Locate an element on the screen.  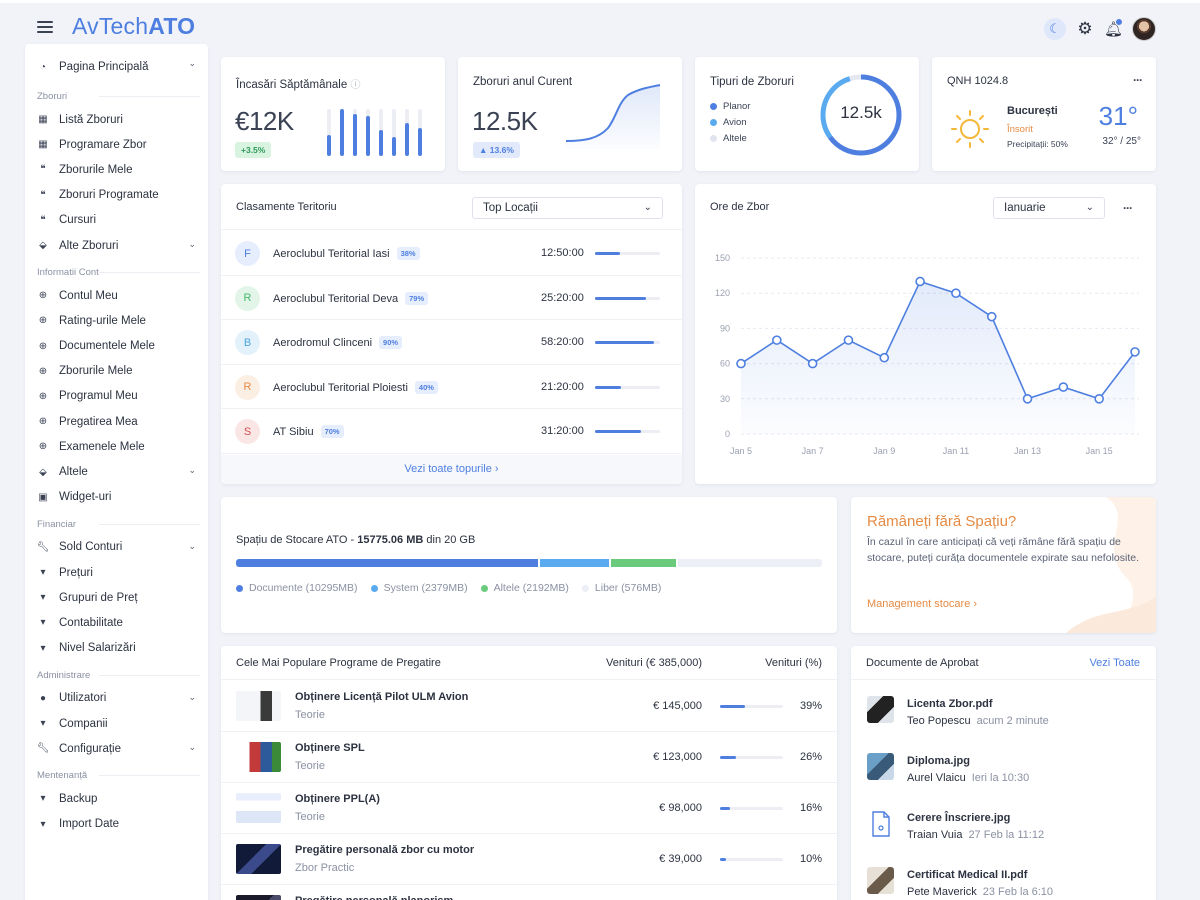
ranking-row: F Aeroclubul Teritorial Iasi 38% 12:50:00 is located at coordinates (451, 253).